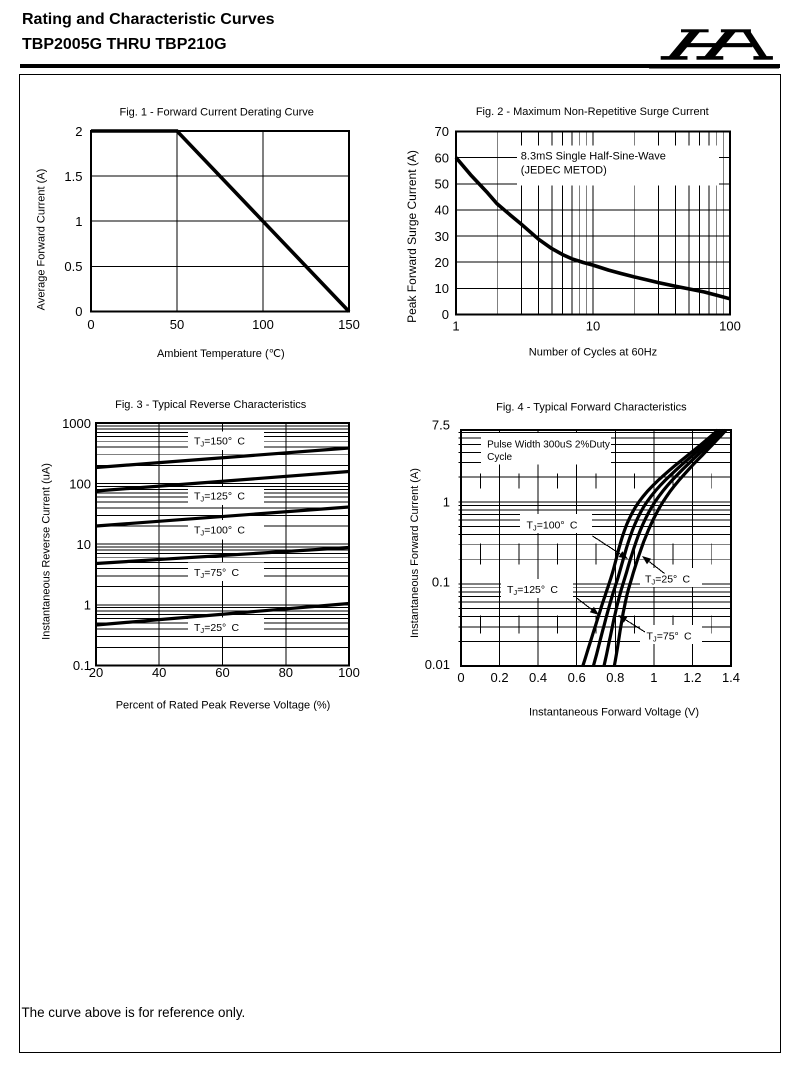 The width and height of the screenshot is (800, 1080). Describe the element at coordinates (78, 131) in the screenshot. I see `svg-text: 2` at that location.